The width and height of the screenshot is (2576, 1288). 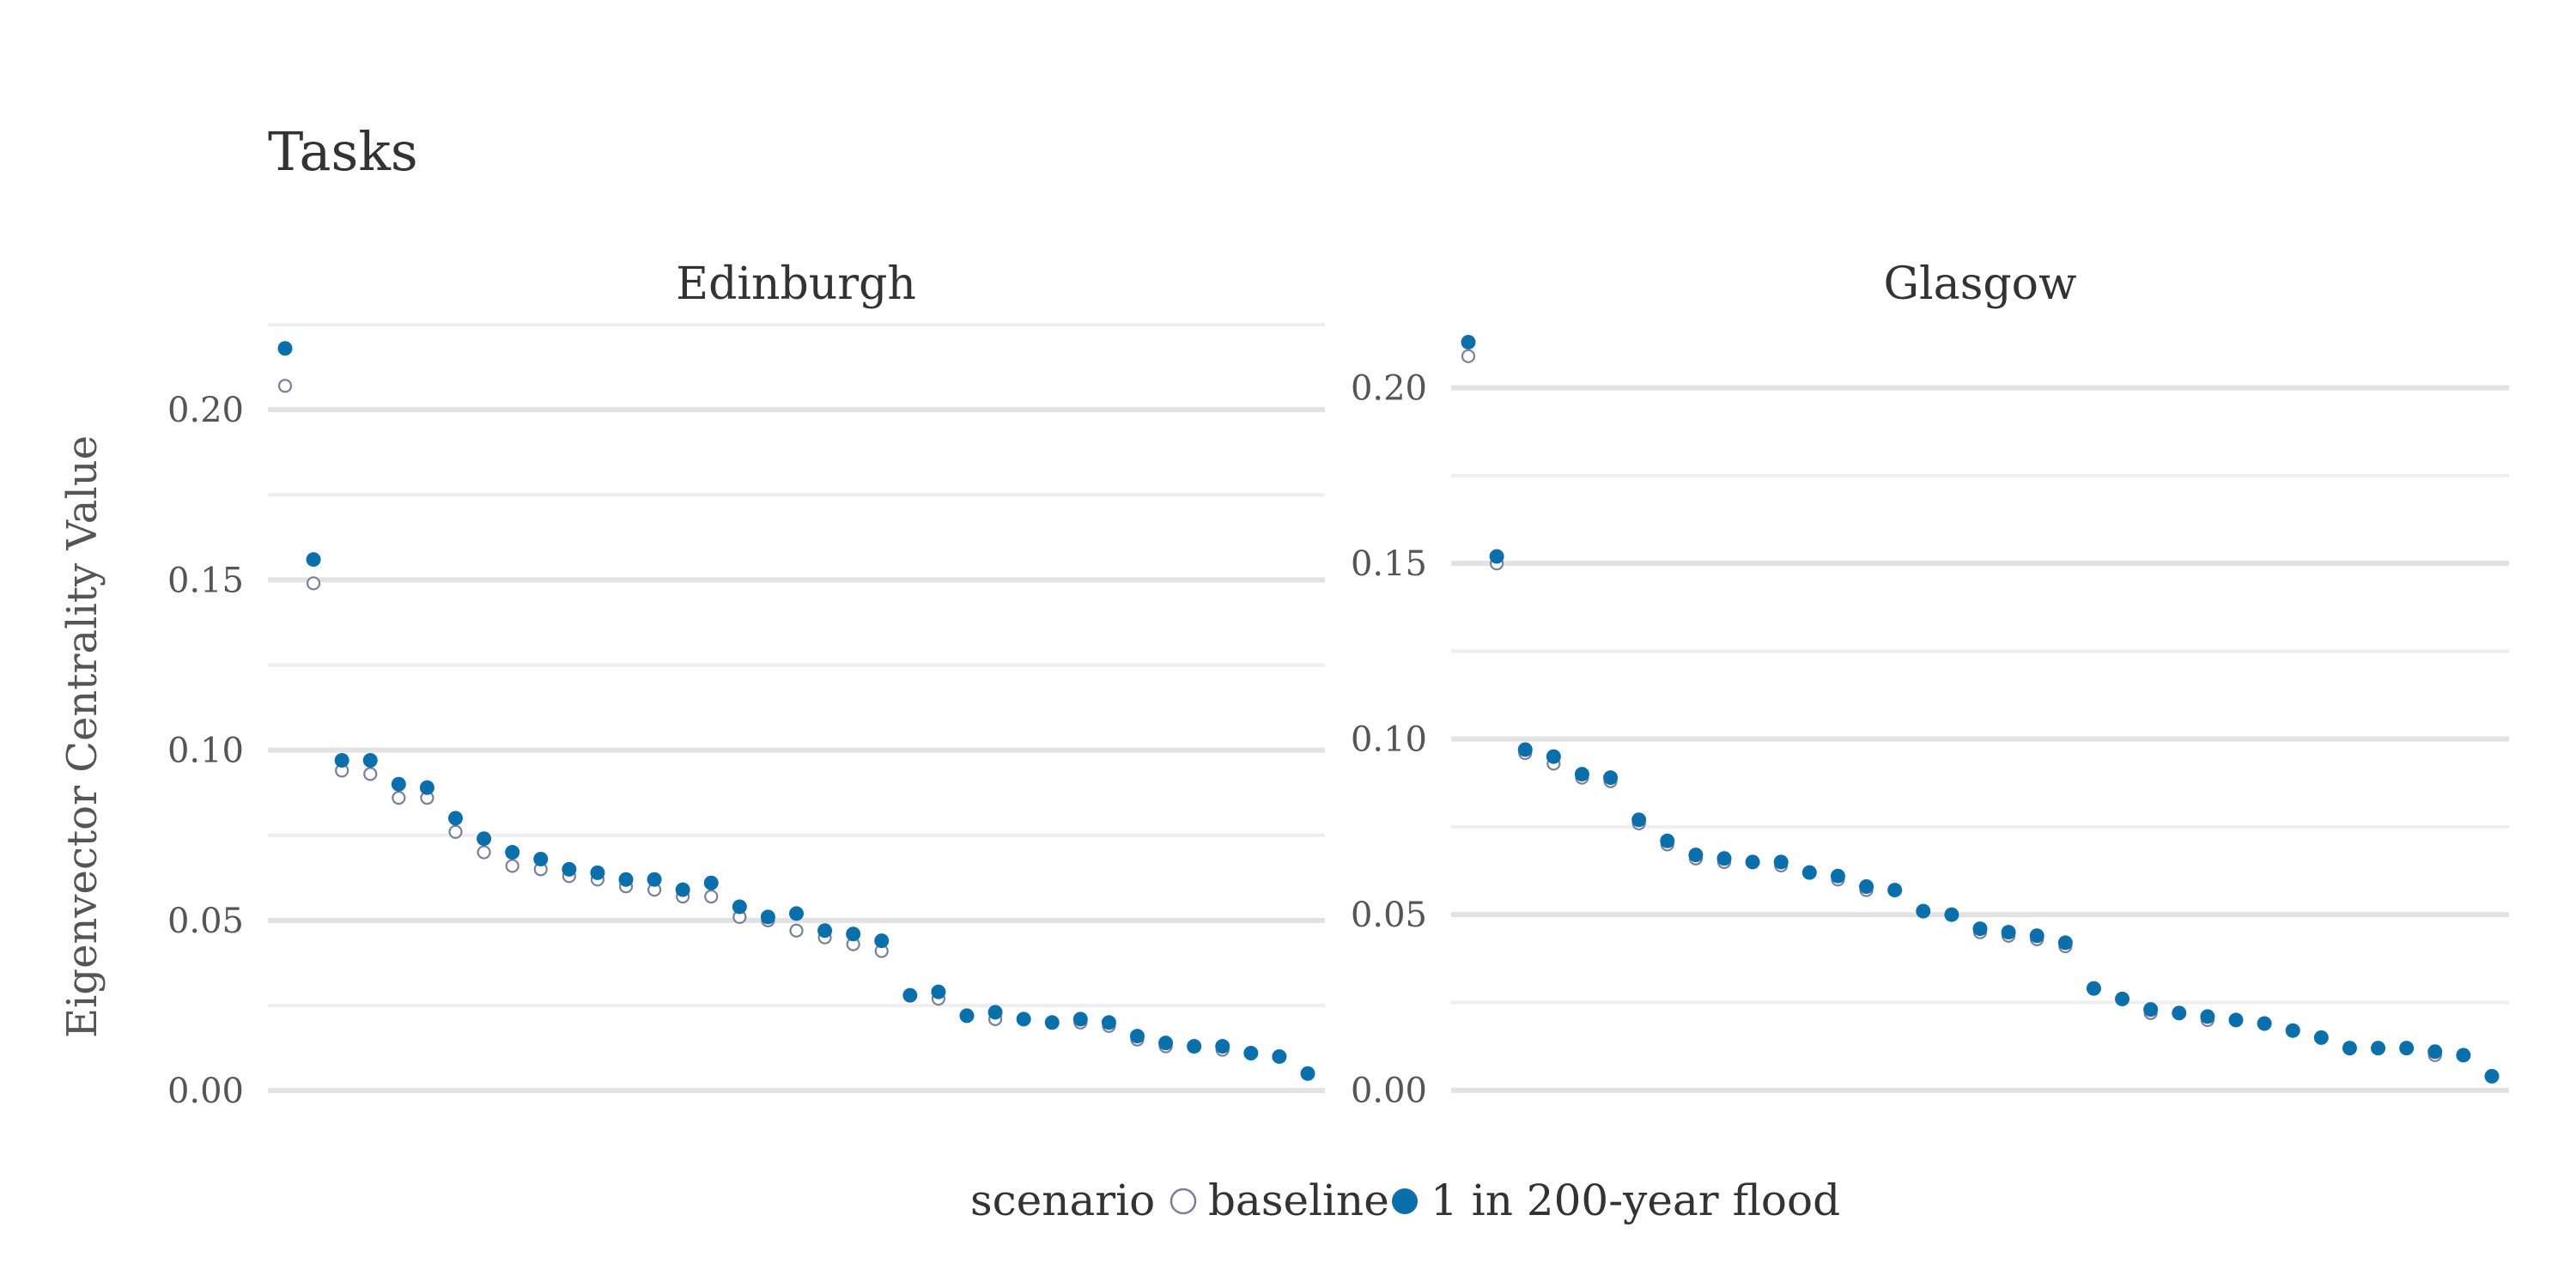 I want to click on legend: scenario baseline 1 in 200-year flood, so click(x=1405, y=1200).